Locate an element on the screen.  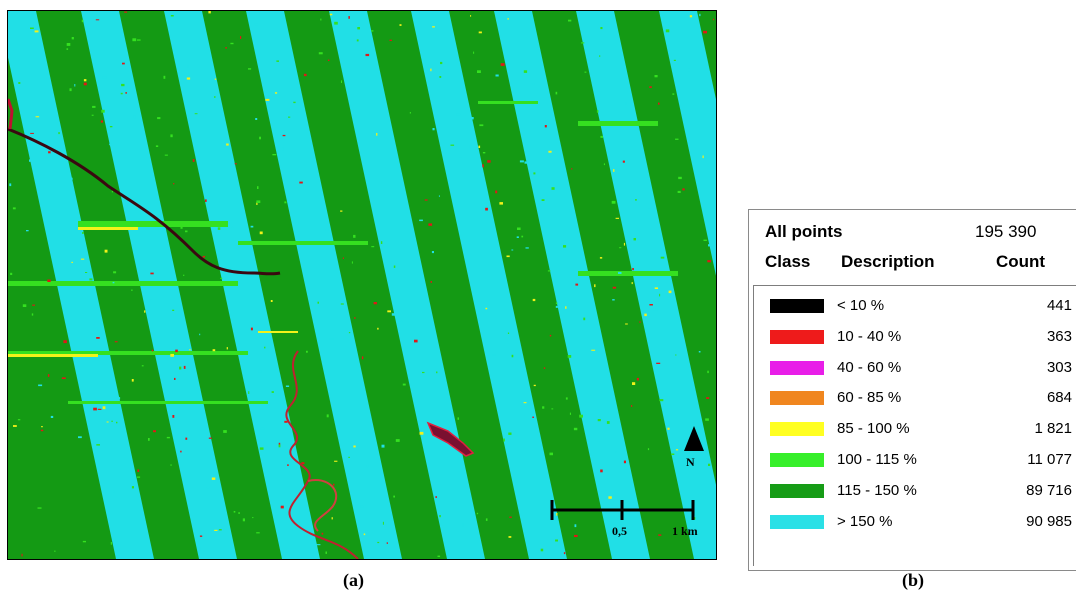
moisture-band is located at coordinates (278, 332).